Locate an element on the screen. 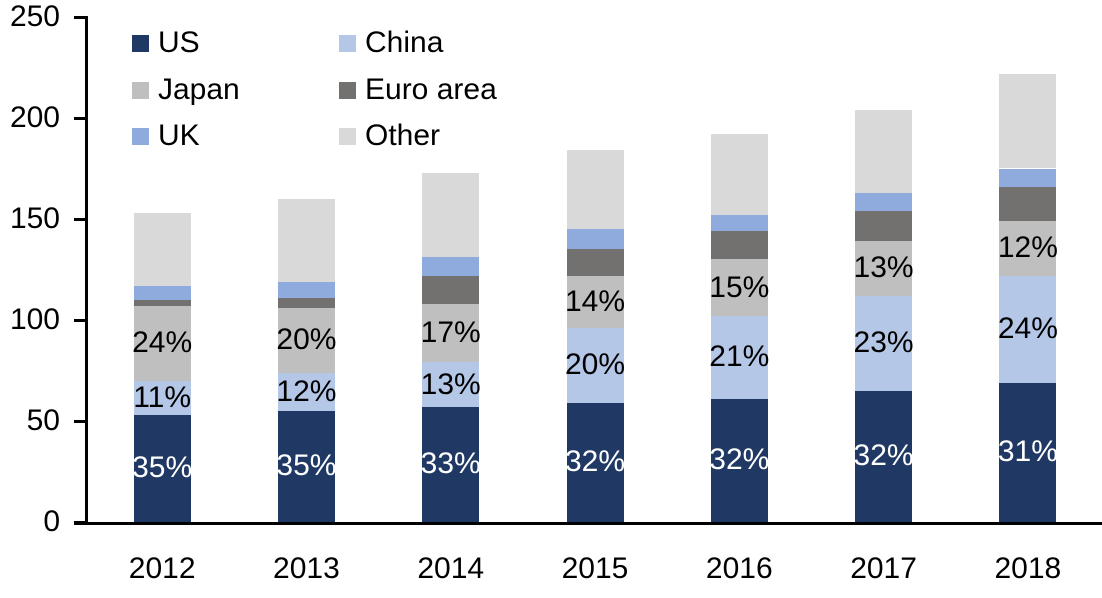 This screenshot has width=1102, height=598. bar-segment-us-2016 is located at coordinates (739, 460).